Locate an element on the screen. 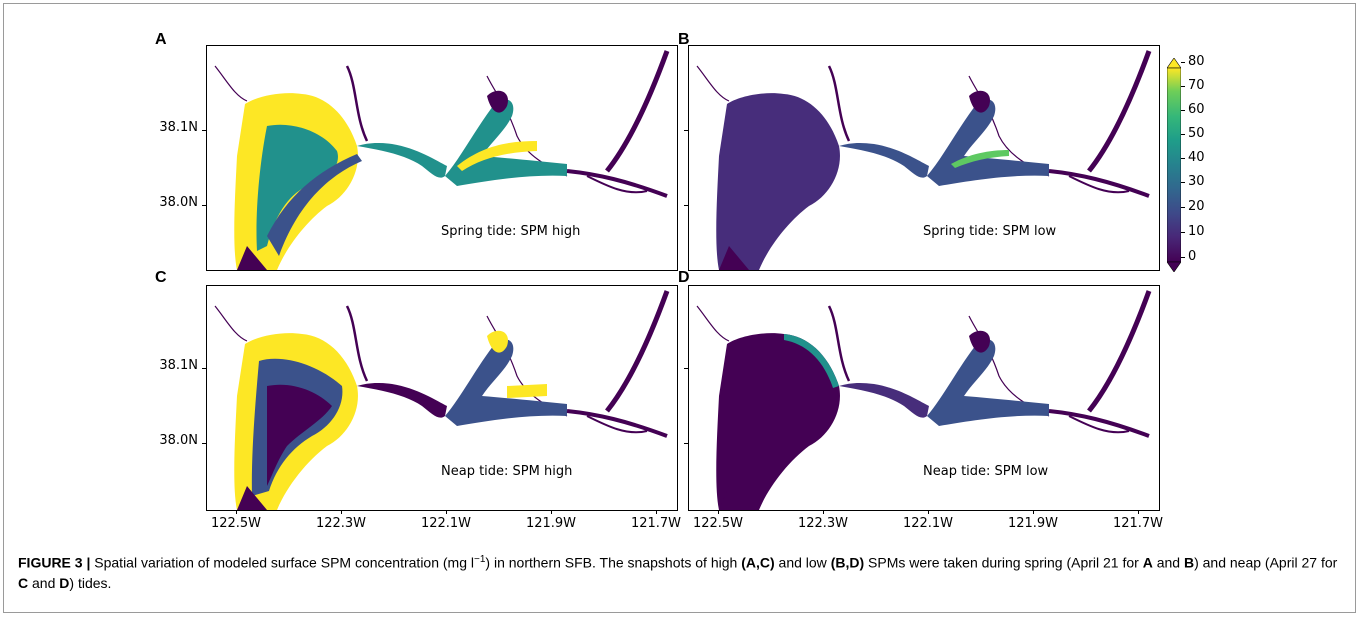 The image size is (1357, 619). colorbar-tick-label: 70 is located at coordinates (1196, 85).